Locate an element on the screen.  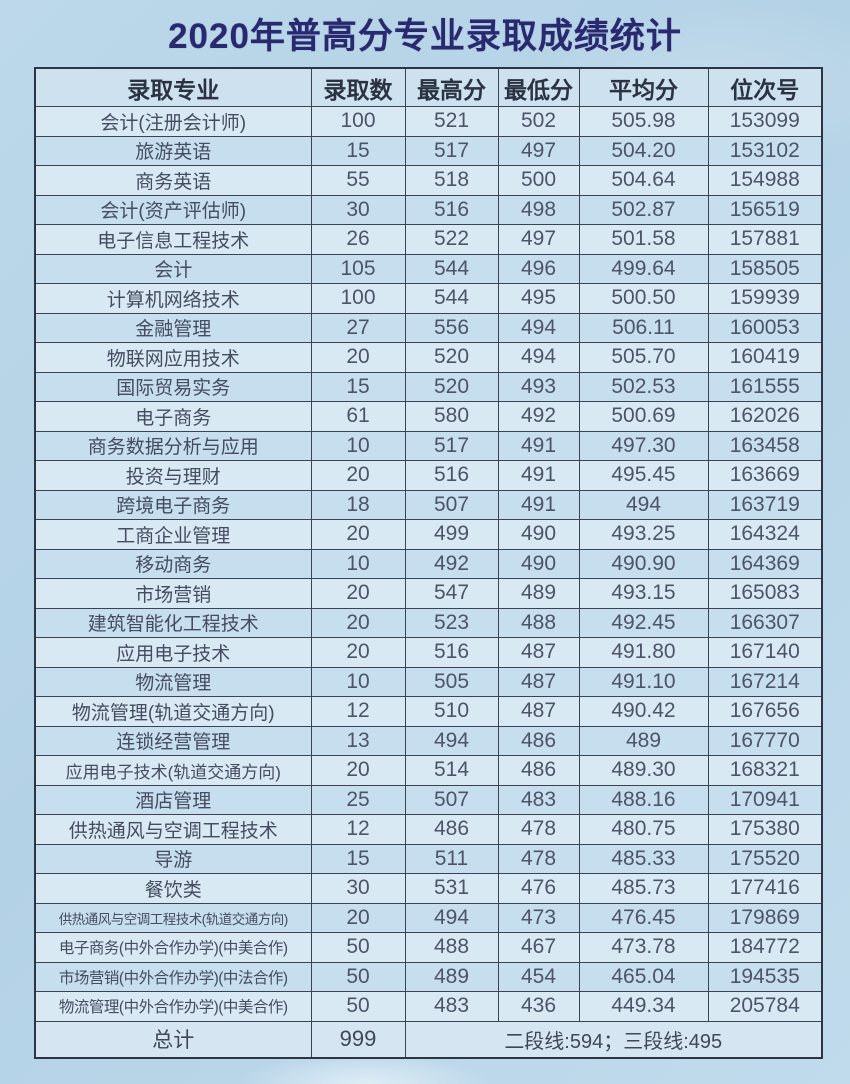
cell-value: 505.98 is located at coordinates (643, 121).